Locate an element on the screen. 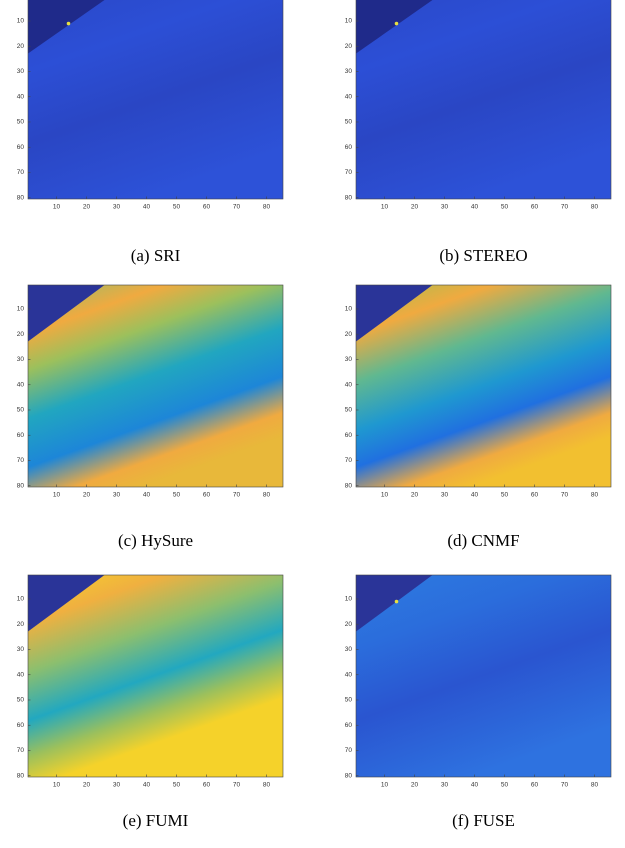  caption: (f) FUSE is located at coordinates (483, 820).